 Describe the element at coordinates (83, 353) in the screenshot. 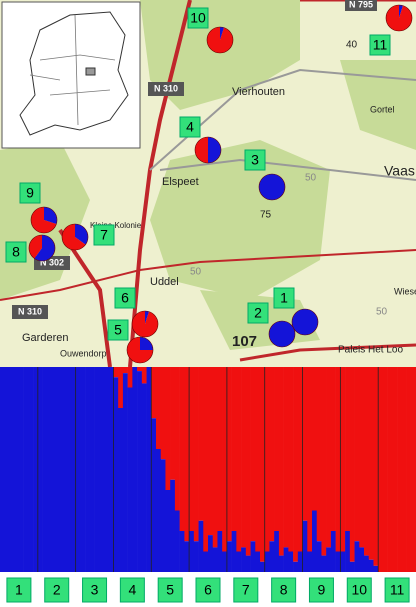

I see `place-label: Ouwendorp` at that location.